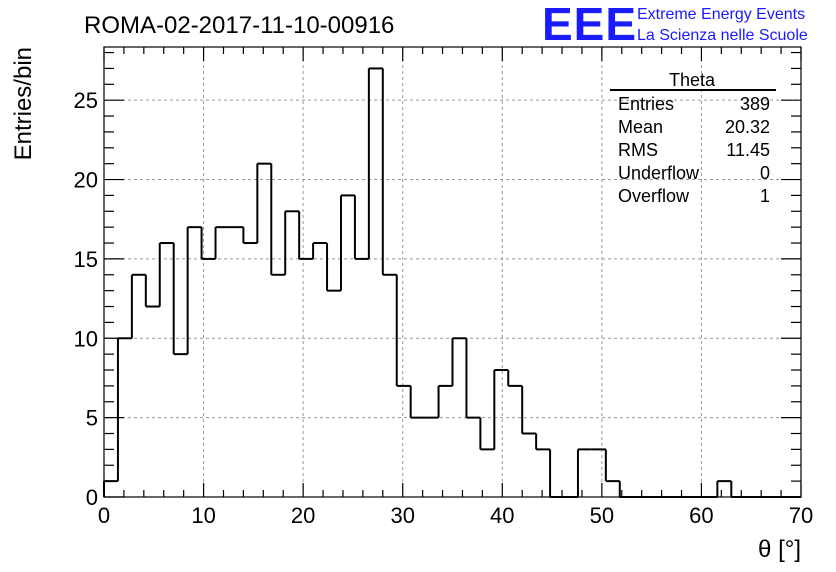 Image resolution: width=836 pixels, height=572 pixels. What do you see at coordinates (92, 497) in the screenshot?
I see `y-tick-label: 0` at bounding box center [92, 497].